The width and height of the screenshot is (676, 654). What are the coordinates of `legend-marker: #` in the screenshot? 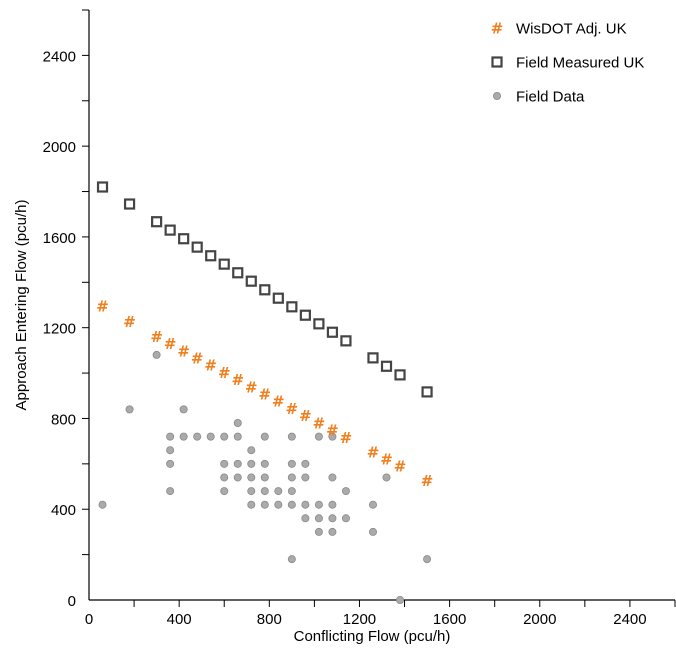 It's located at (497, 29).